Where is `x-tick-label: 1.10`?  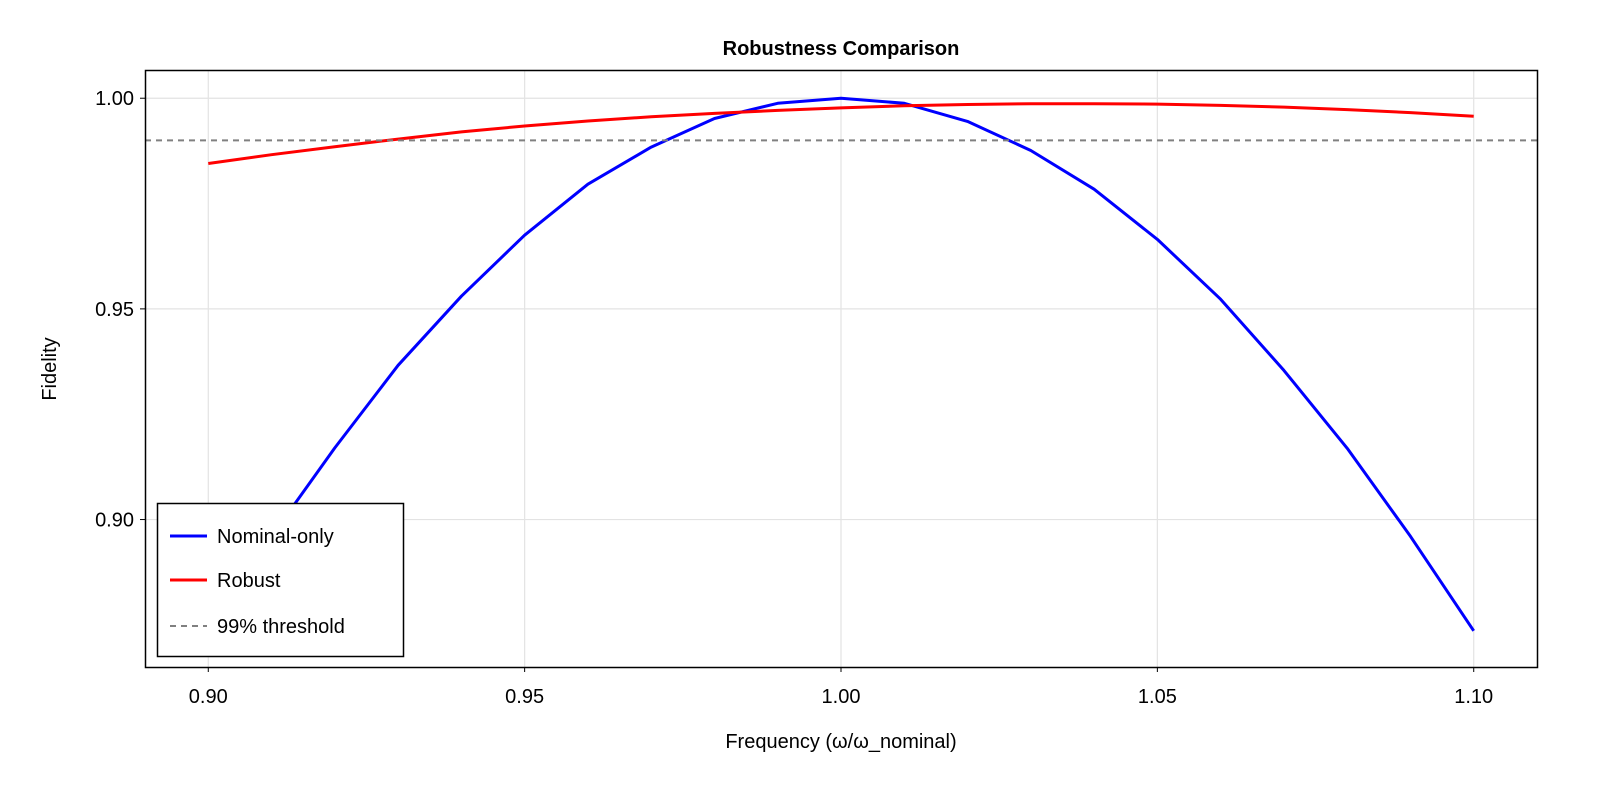
x-tick-label: 1.10 is located at coordinates (1473, 697).